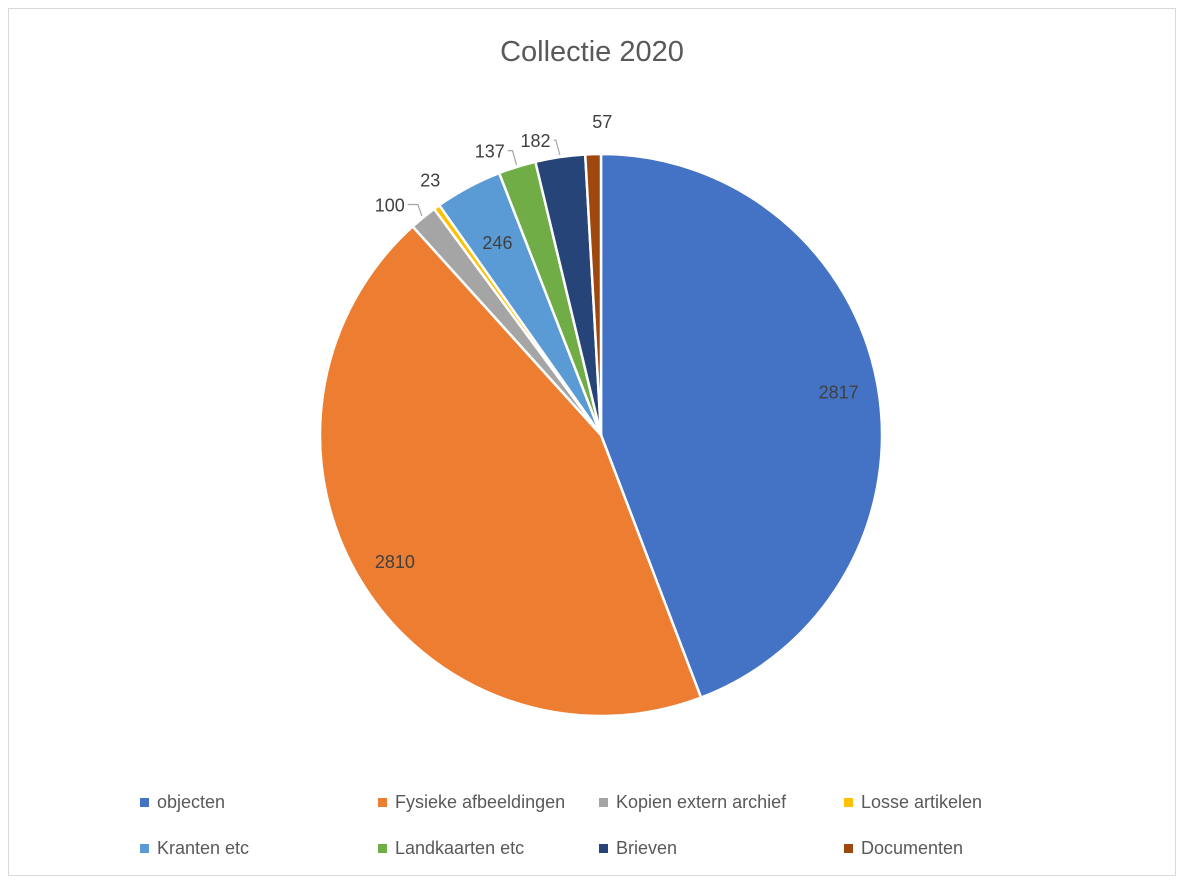 This screenshot has height=884, width=1184. What do you see at coordinates (203, 847) in the screenshot?
I see `legend-label-kranten-etc: Kranten etc` at bounding box center [203, 847].